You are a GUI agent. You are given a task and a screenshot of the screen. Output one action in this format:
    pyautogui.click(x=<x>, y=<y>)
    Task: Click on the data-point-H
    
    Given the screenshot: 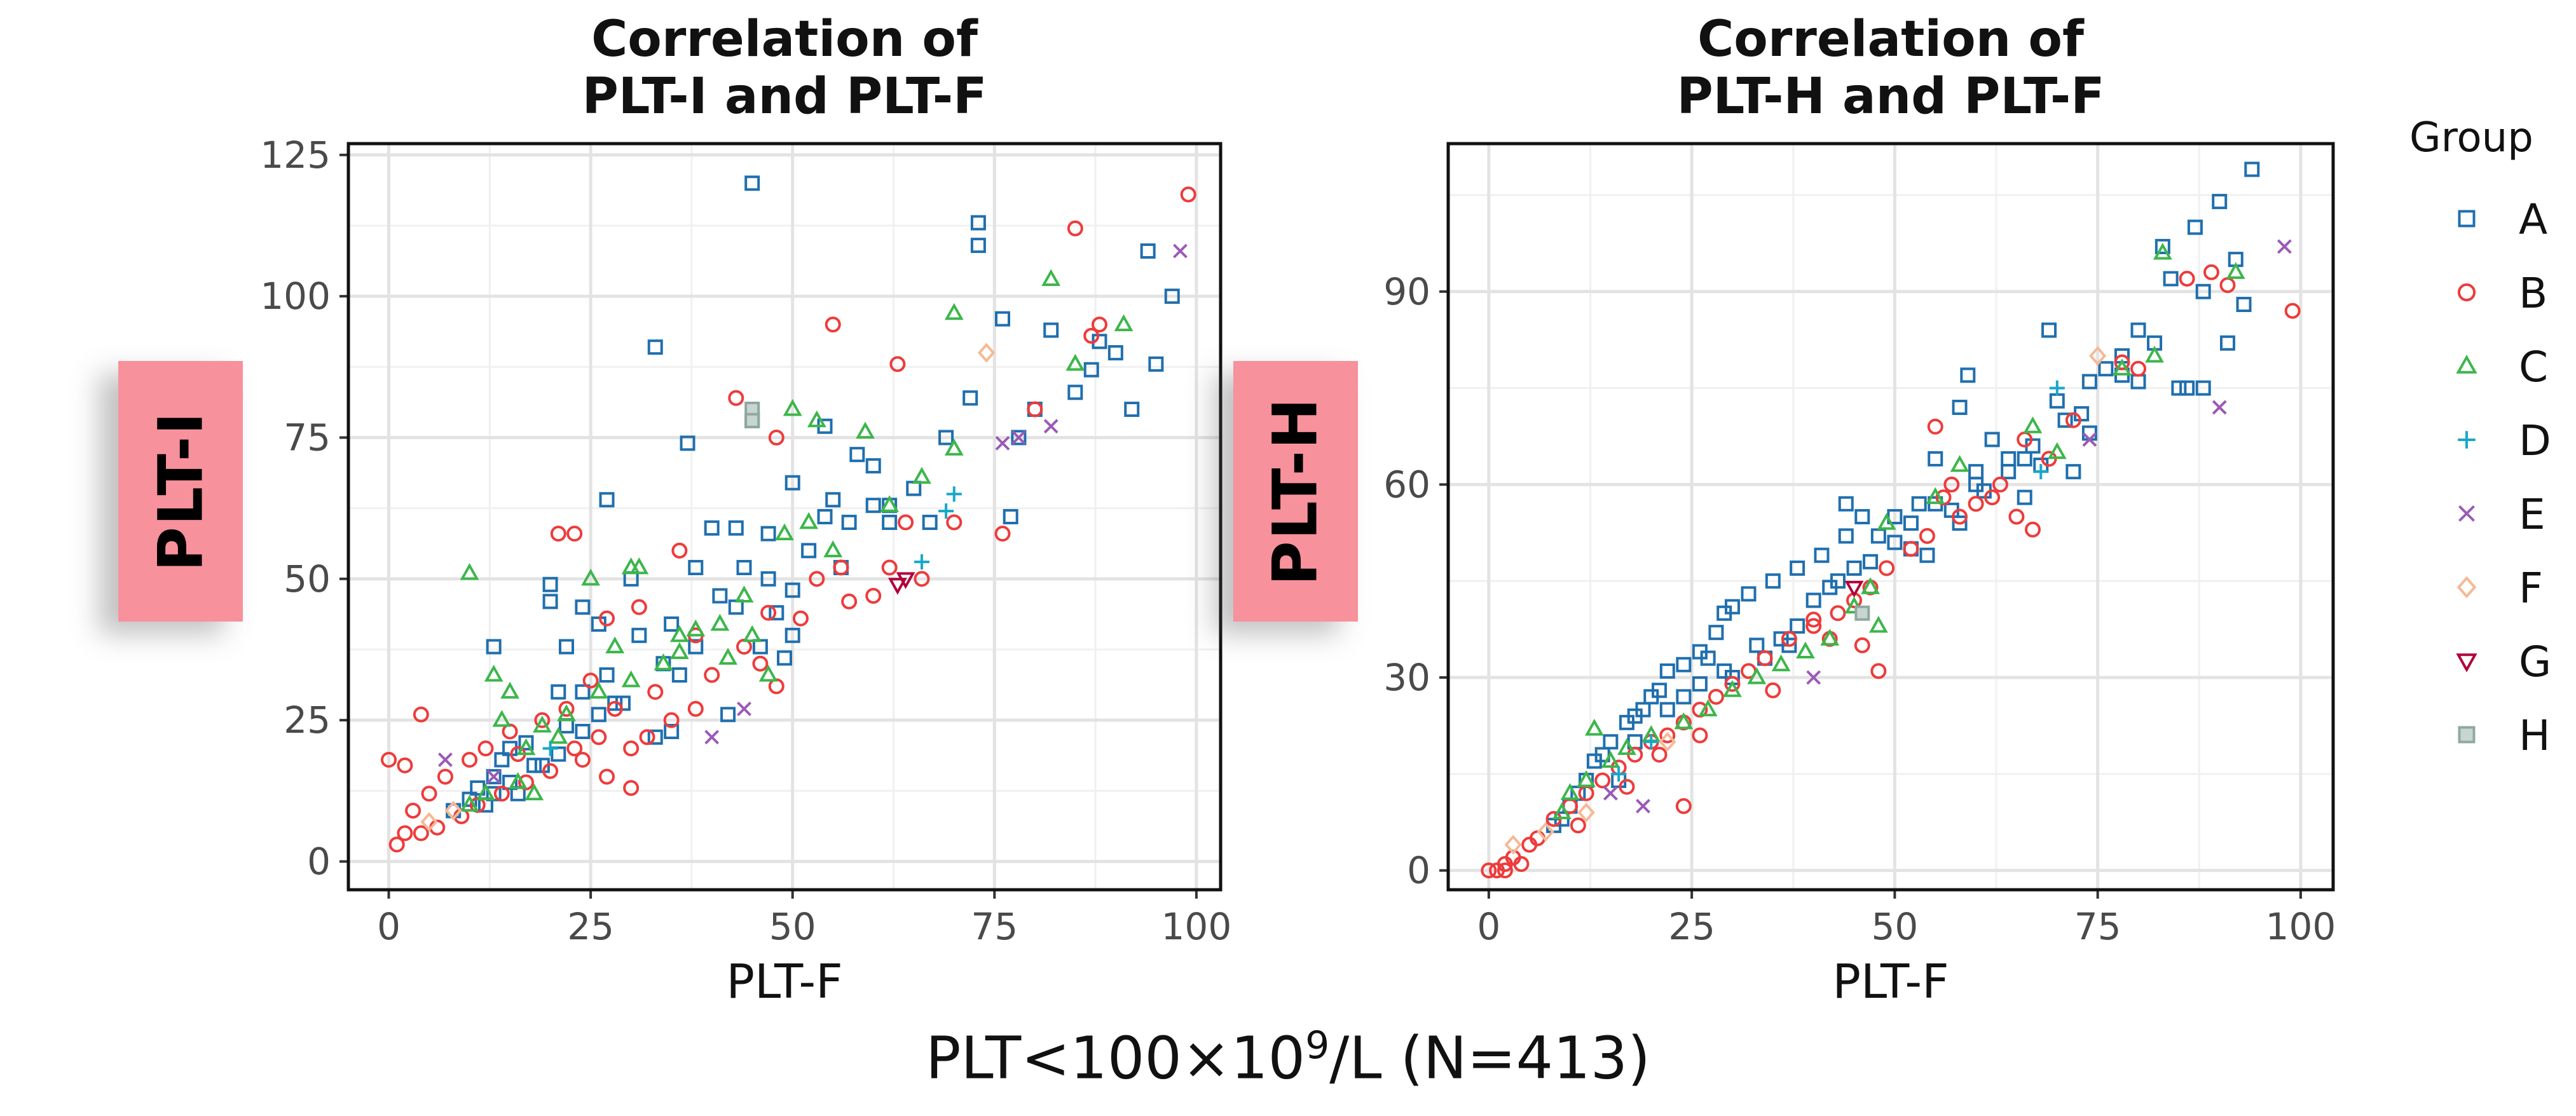 What is the action you would take?
    pyautogui.click(x=752, y=420)
    